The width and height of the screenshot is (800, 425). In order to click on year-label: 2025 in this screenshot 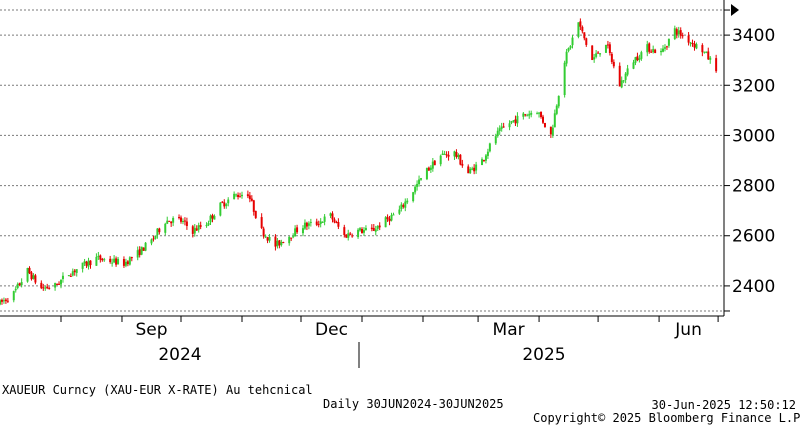, I will do `click(543, 355)`.